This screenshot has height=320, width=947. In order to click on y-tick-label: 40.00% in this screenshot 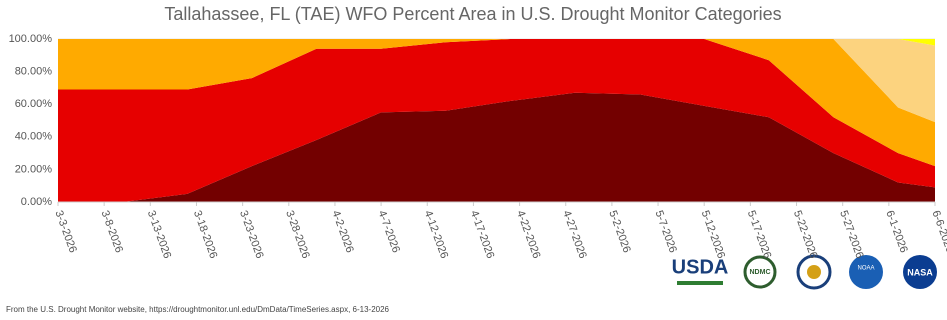, I will do `click(34, 137)`.